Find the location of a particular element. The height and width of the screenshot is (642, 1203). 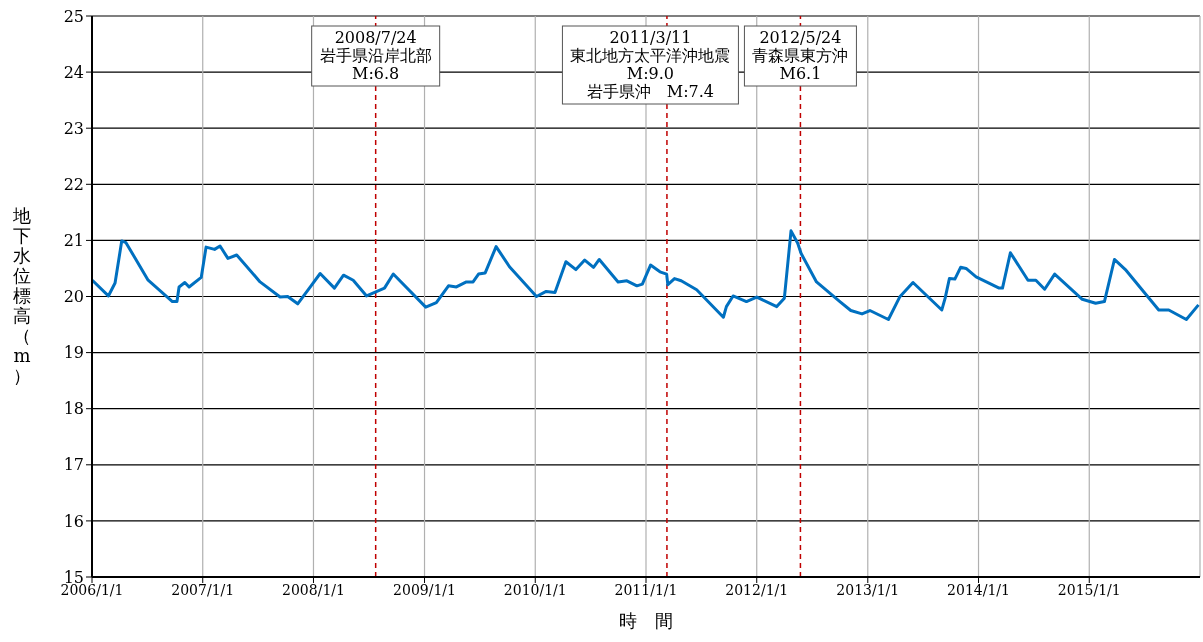

text: 地下水位標高（m） is located at coordinates (22, 295).